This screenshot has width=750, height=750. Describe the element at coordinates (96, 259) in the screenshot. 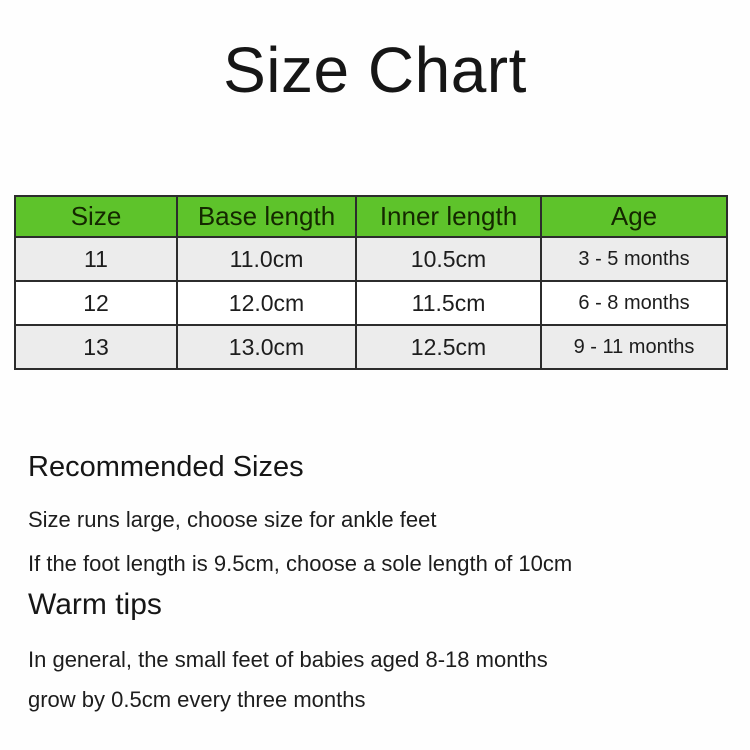

I see `cell-size: 11` at that location.